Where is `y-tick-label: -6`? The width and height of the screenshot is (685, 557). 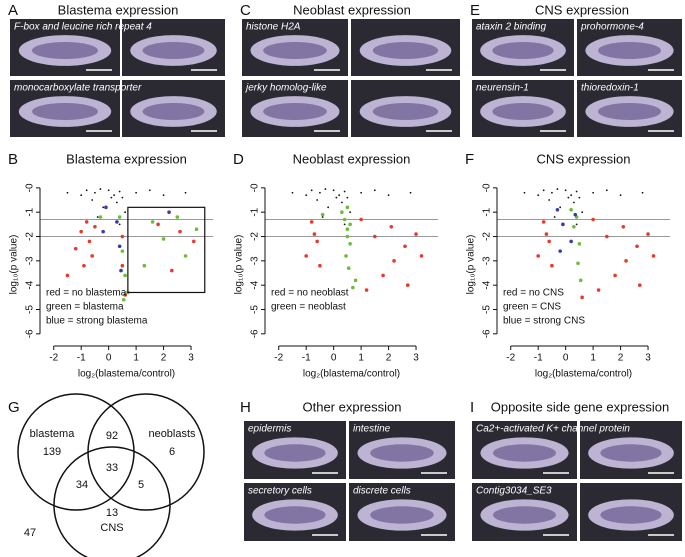 y-tick-label: -6 is located at coordinates (487, 333).